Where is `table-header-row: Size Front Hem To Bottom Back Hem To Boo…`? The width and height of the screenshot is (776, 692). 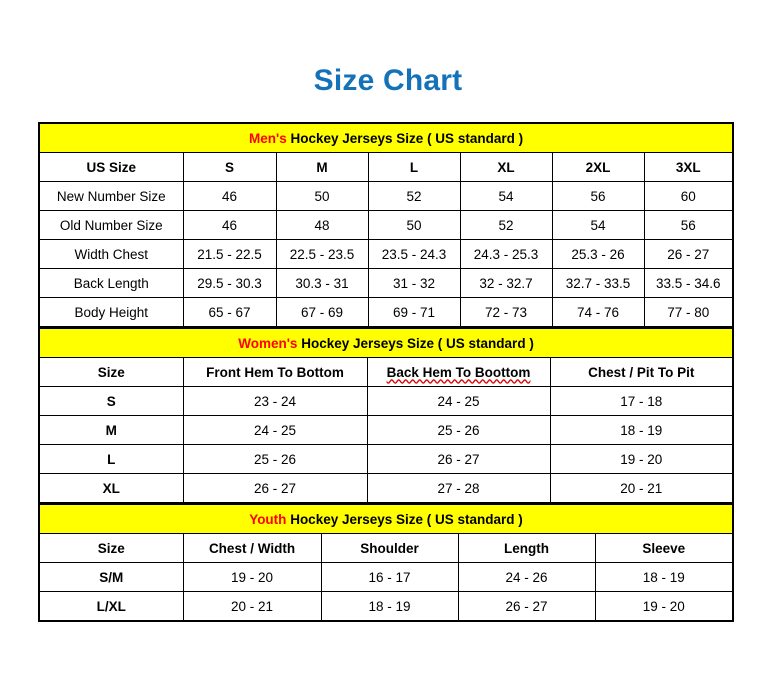
table-header-row: Size Front Hem To Bottom Back Hem To Boo… is located at coordinates (386, 372).